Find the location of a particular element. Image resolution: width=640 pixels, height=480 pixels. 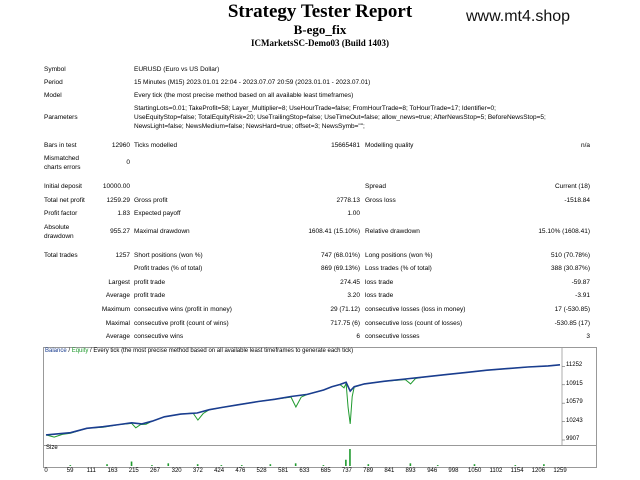

x-tick-label: 1102 is located at coordinates (496, 471).